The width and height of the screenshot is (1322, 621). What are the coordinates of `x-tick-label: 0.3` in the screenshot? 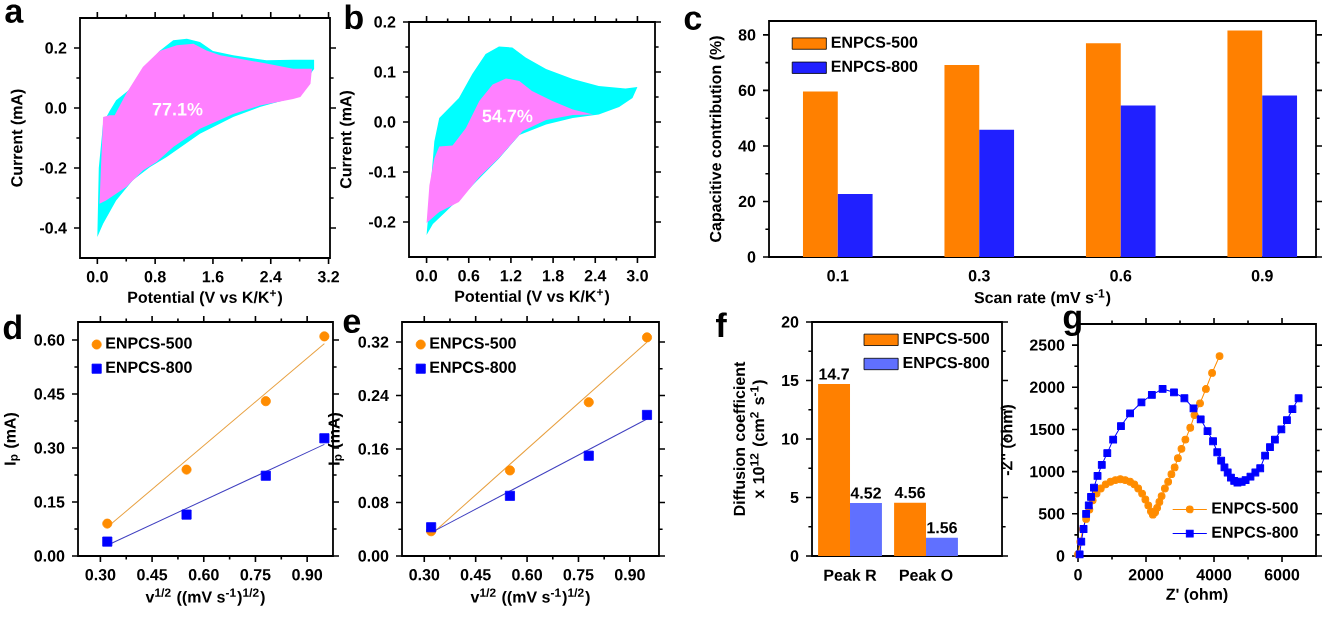 It's located at (979, 276).